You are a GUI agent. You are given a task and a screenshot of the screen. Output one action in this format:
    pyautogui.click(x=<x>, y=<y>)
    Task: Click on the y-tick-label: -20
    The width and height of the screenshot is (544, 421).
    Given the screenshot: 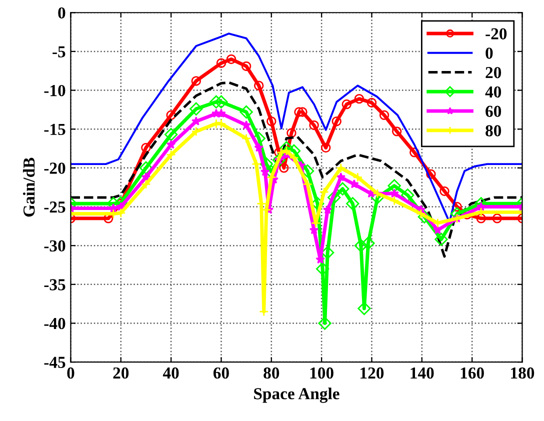 What is the action you would take?
    pyautogui.click(x=55, y=168)
    